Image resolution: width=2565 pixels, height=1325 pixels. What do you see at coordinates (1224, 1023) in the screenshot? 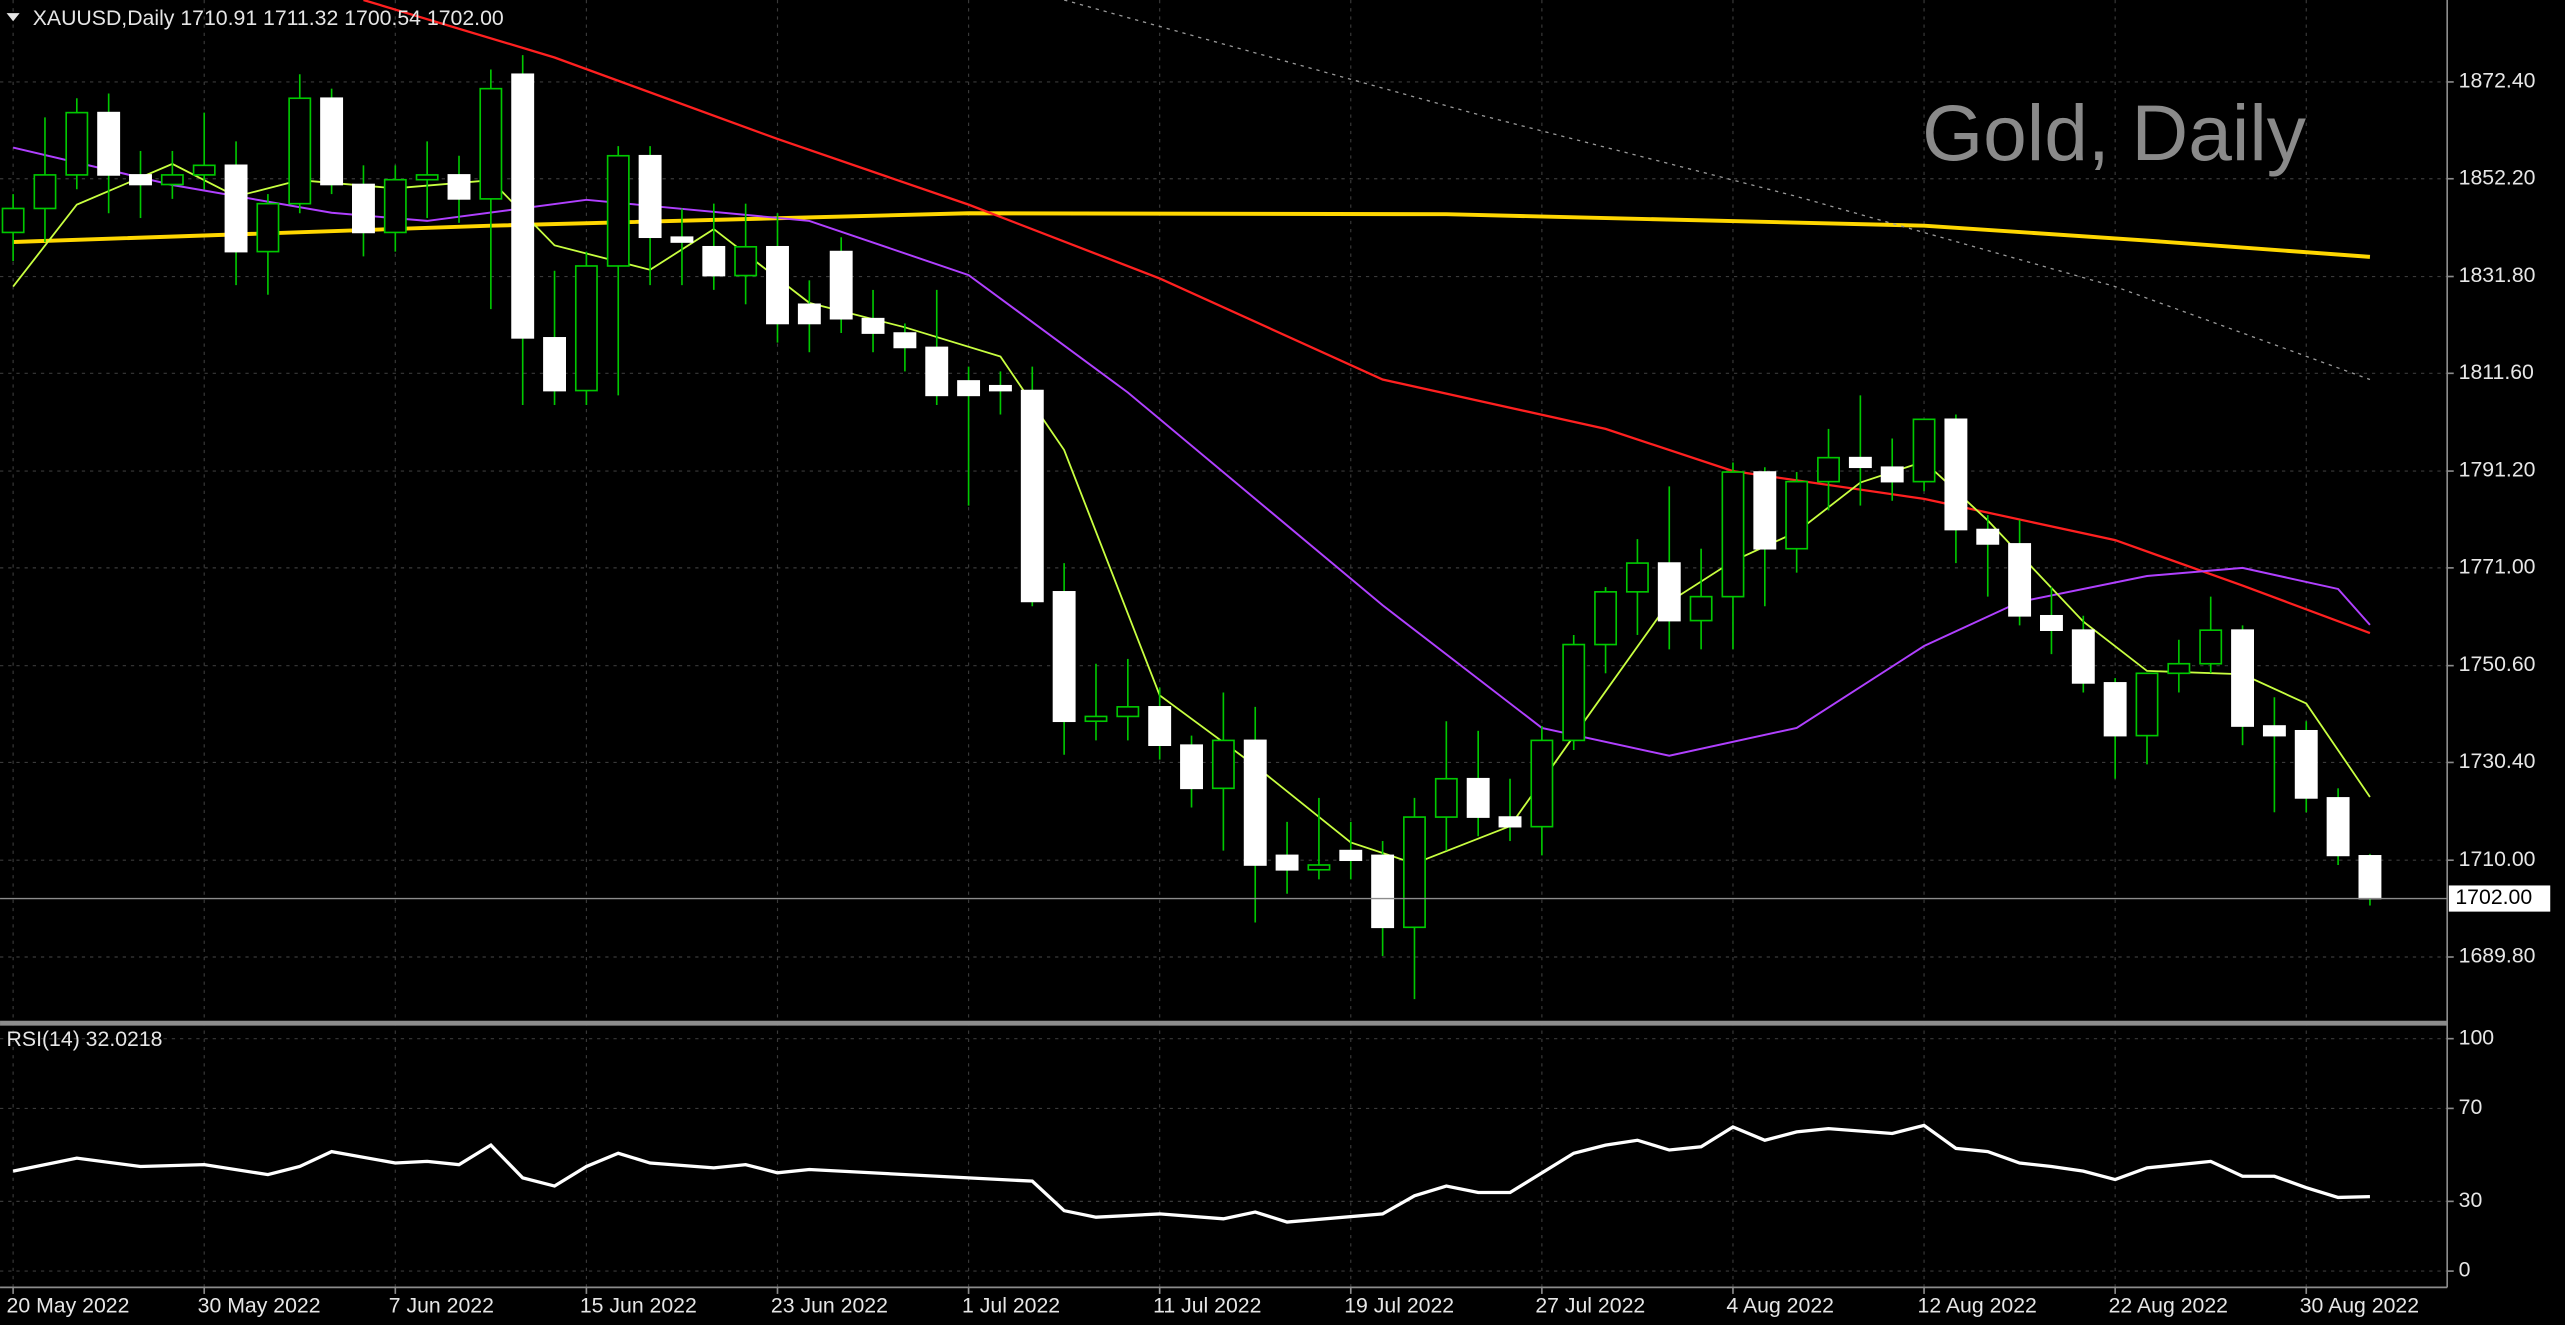
I see `panel-separator` at bounding box center [1224, 1023].